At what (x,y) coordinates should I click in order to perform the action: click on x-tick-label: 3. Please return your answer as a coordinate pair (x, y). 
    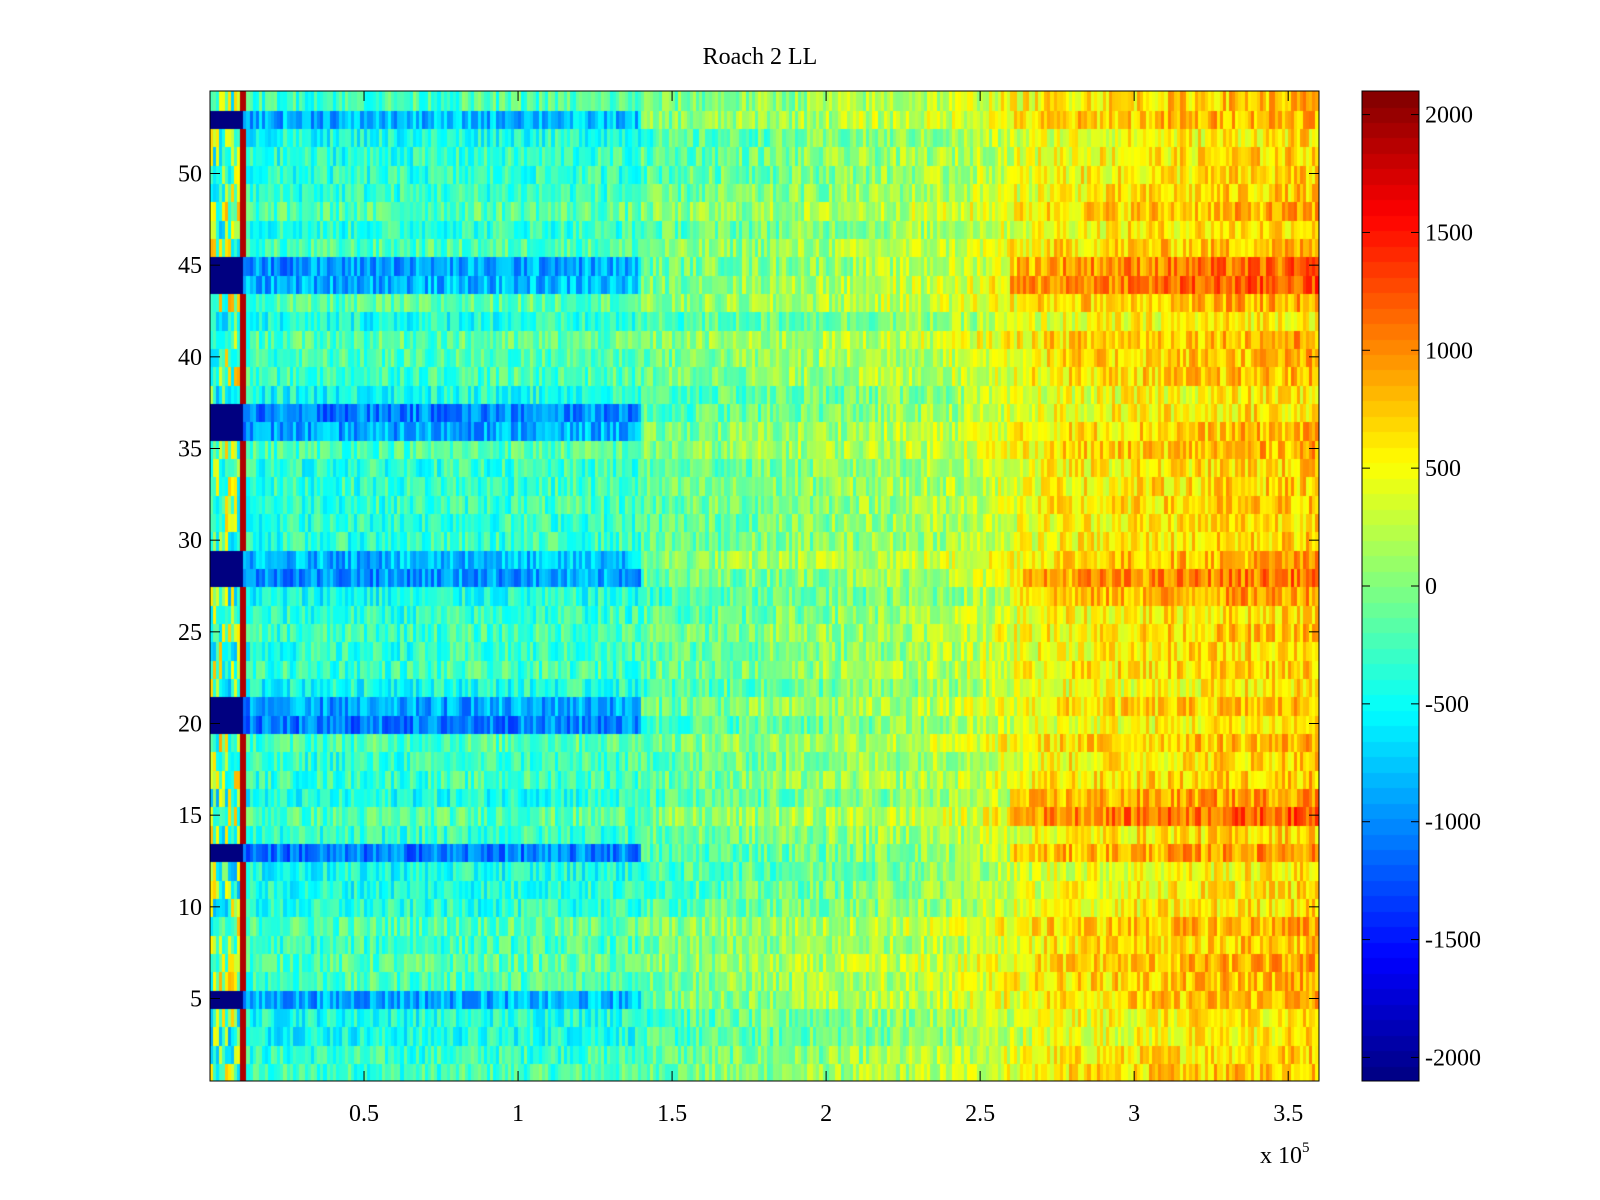
    Looking at the image, I should click on (1134, 1114).